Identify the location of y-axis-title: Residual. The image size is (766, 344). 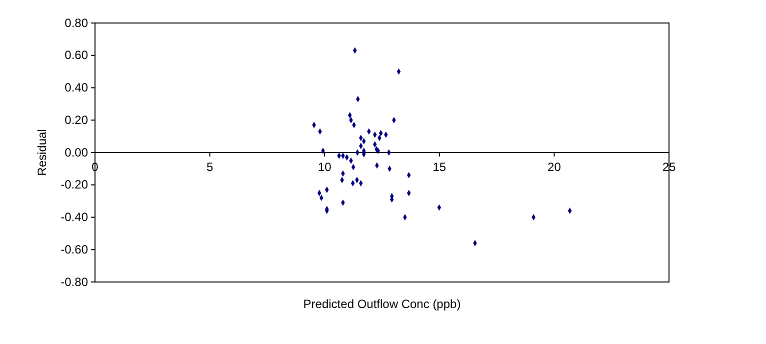
(42, 152).